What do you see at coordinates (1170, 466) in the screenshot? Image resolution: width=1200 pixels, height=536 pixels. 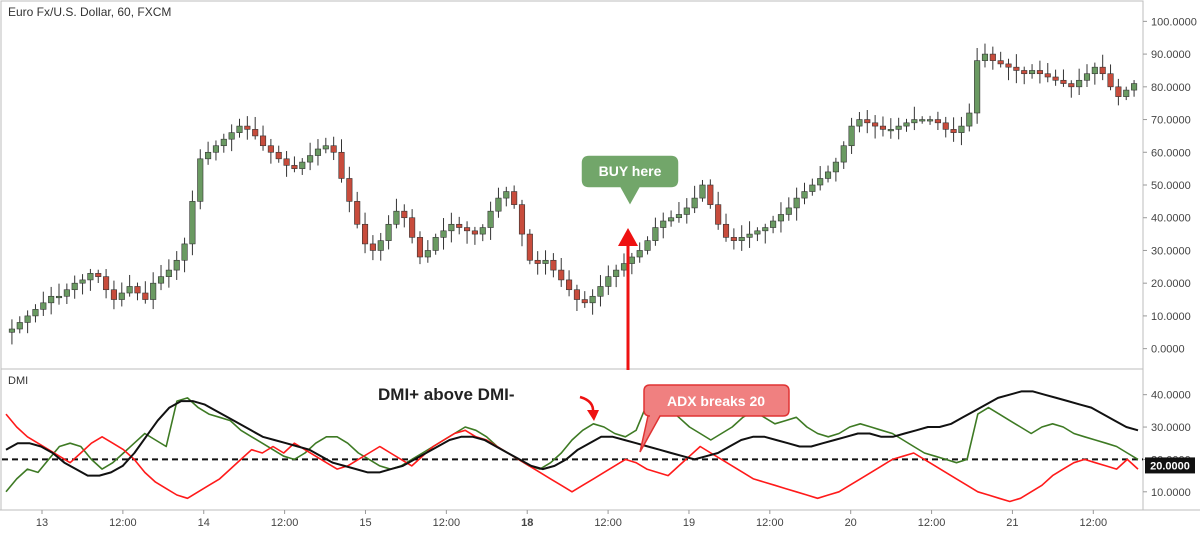 I see `svg-text: 20.0000` at bounding box center [1170, 466].